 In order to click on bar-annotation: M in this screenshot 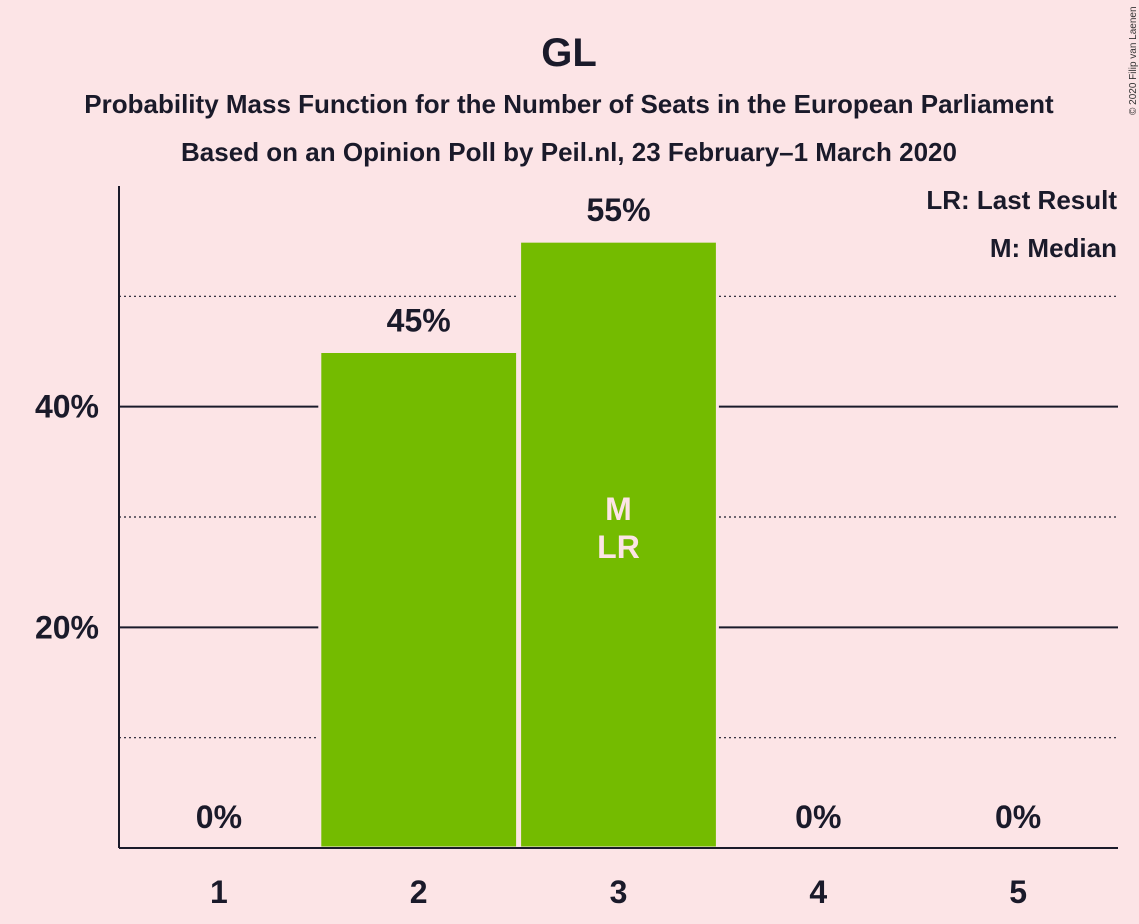, I will do `click(618, 509)`.